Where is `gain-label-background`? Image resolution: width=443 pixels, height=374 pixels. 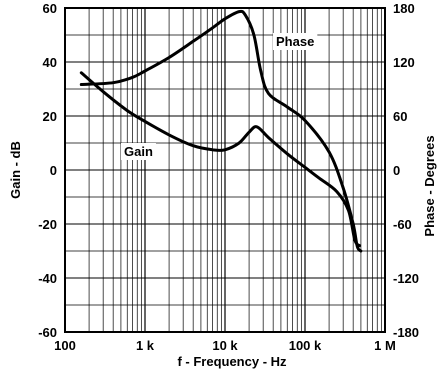 gain-label-background is located at coordinates (138, 151).